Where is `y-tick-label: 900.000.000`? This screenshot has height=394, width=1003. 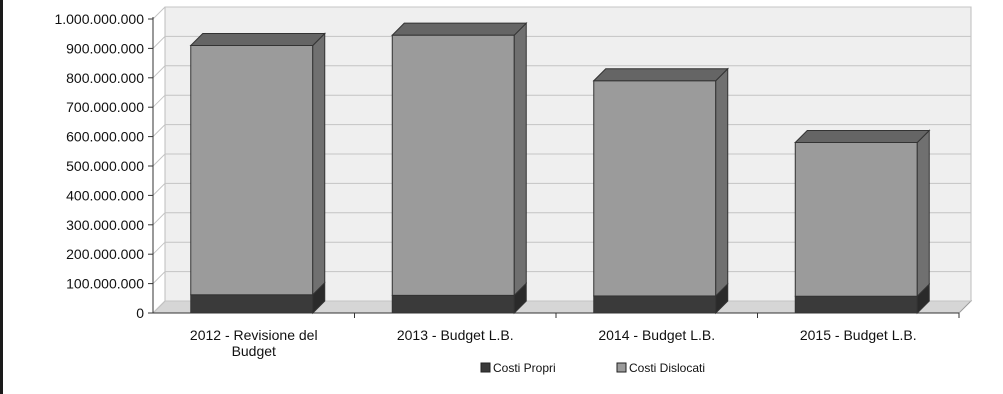
y-tick-label: 900.000.000 is located at coordinates (105, 48).